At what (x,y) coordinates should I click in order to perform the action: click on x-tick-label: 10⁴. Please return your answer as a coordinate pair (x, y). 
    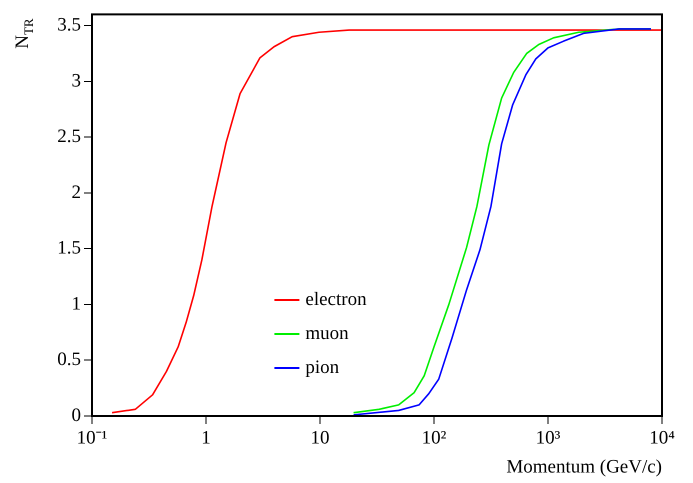
    Looking at the image, I should click on (662, 437).